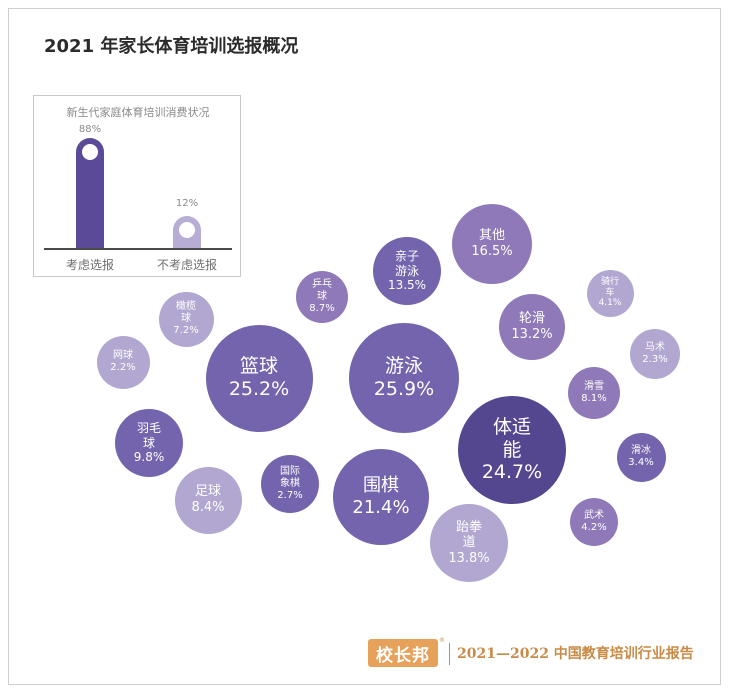  Describe the element at coordinates (290, 495) in the screenshot. I see `bubble-value: 2.7%` at that location.